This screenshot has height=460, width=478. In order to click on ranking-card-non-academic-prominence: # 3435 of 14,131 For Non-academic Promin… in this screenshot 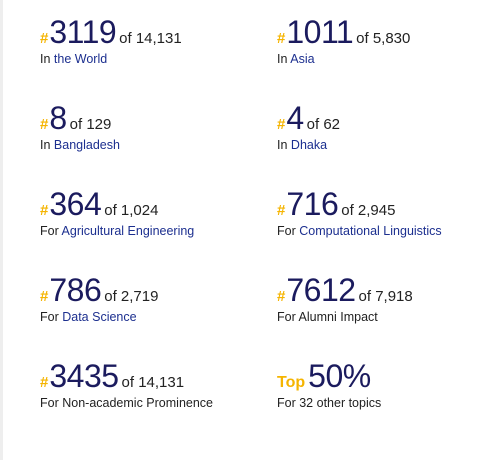, I will do `click(158, 401)`.